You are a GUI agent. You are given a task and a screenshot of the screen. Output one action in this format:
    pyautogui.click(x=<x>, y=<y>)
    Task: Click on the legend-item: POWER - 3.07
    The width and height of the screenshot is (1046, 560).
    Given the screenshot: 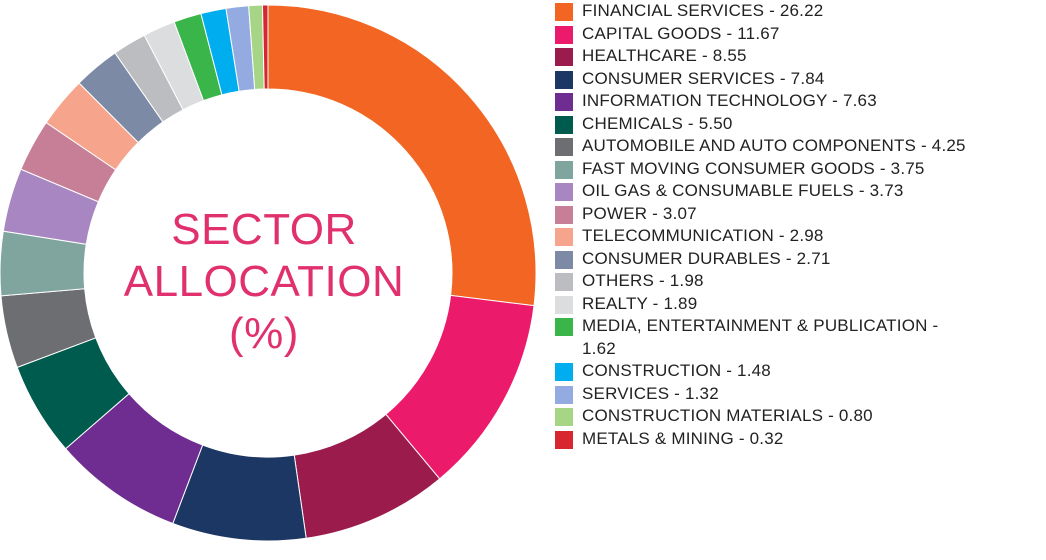 What is the action you would take?
    pyautogui.click(x=795, y=214)
    